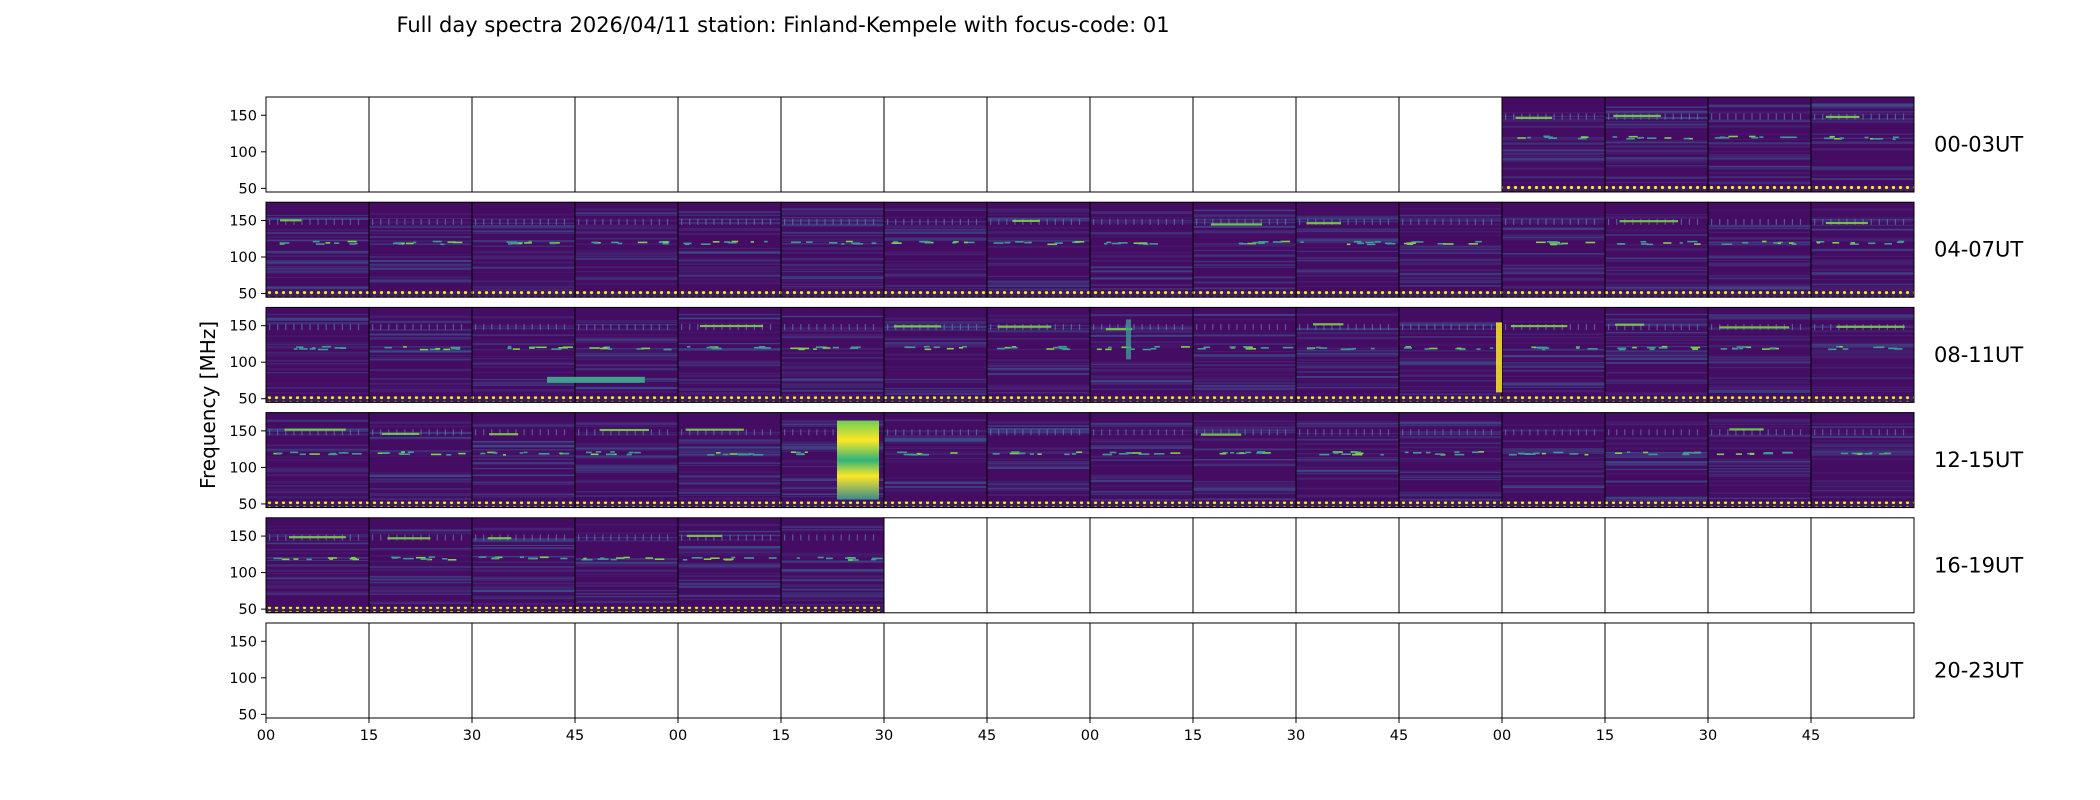 This screenshot has height=800, width=2100. I want to click on spectra-row, so click(1090, 460).